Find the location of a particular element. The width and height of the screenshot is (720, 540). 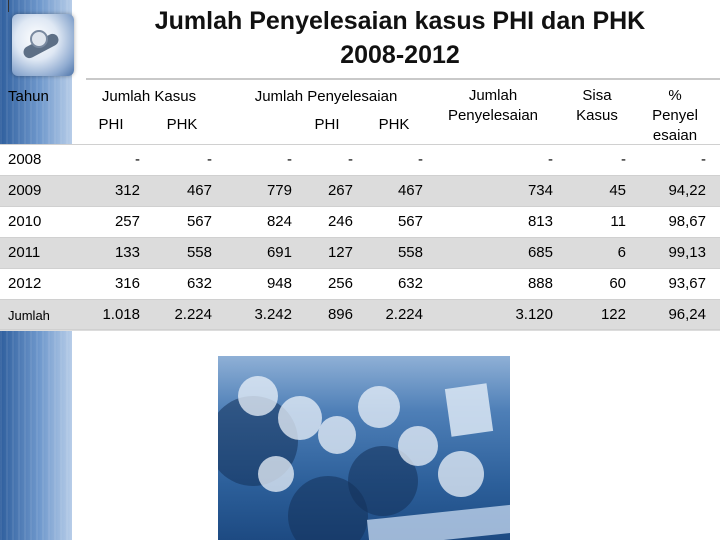

cell-persen: 94,22 is located at coordinates (687, 190).